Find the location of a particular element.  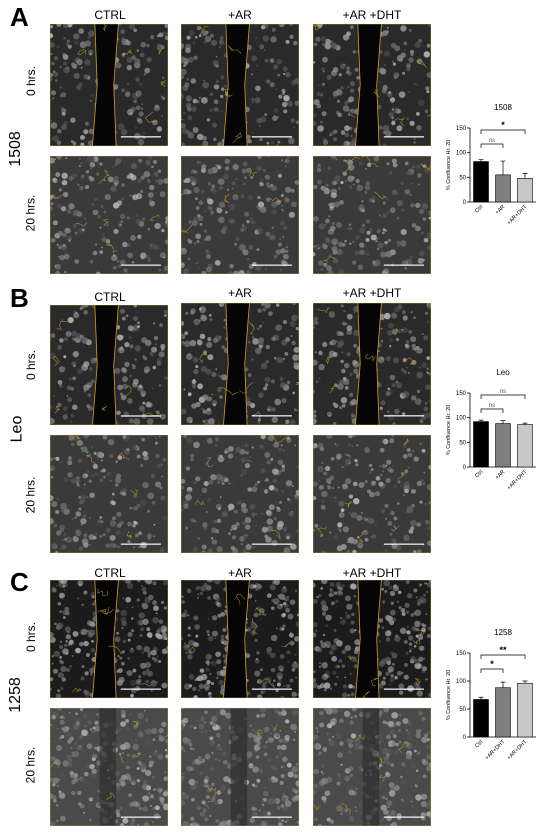

chart-title: 1508 is located at coordinates (503, 107).